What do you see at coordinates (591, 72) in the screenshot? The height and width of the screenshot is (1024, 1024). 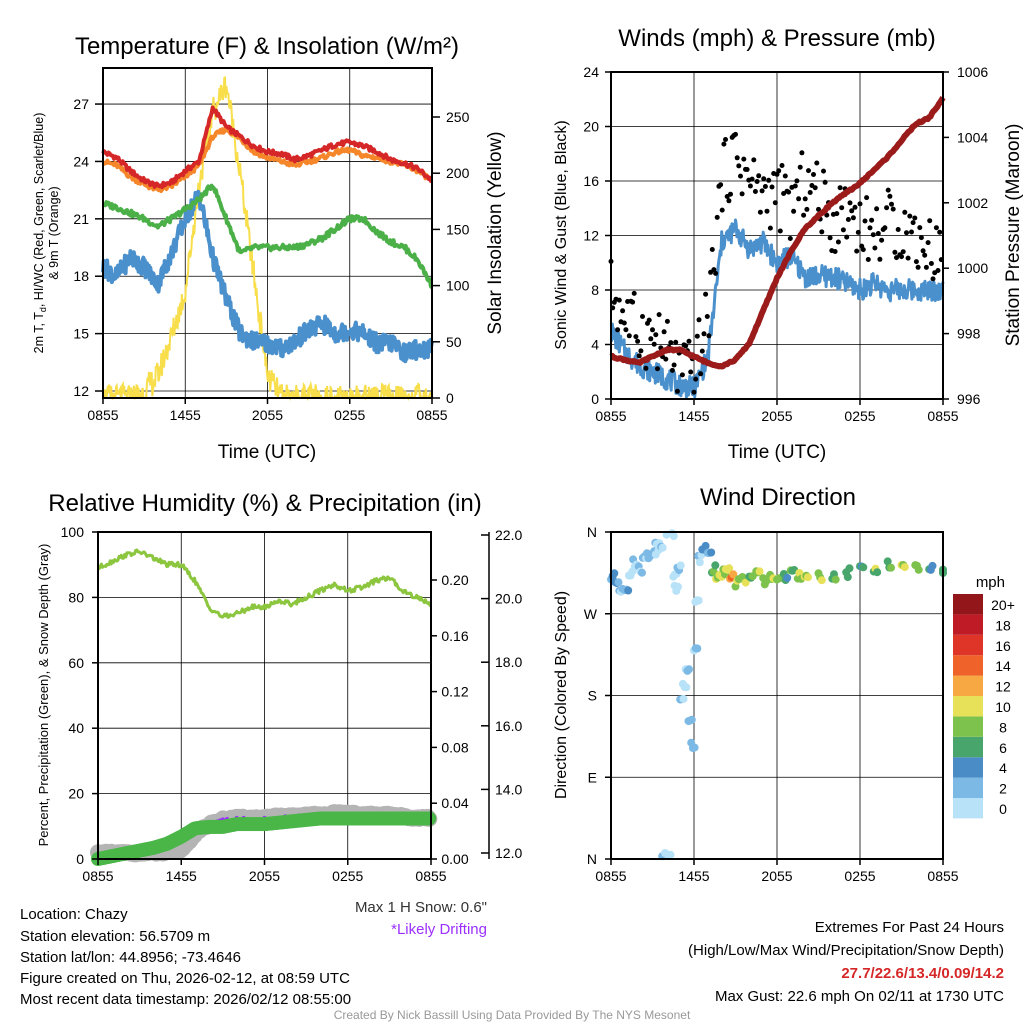 I see `y-tick-label: 24` at bounding box center [591, 72].